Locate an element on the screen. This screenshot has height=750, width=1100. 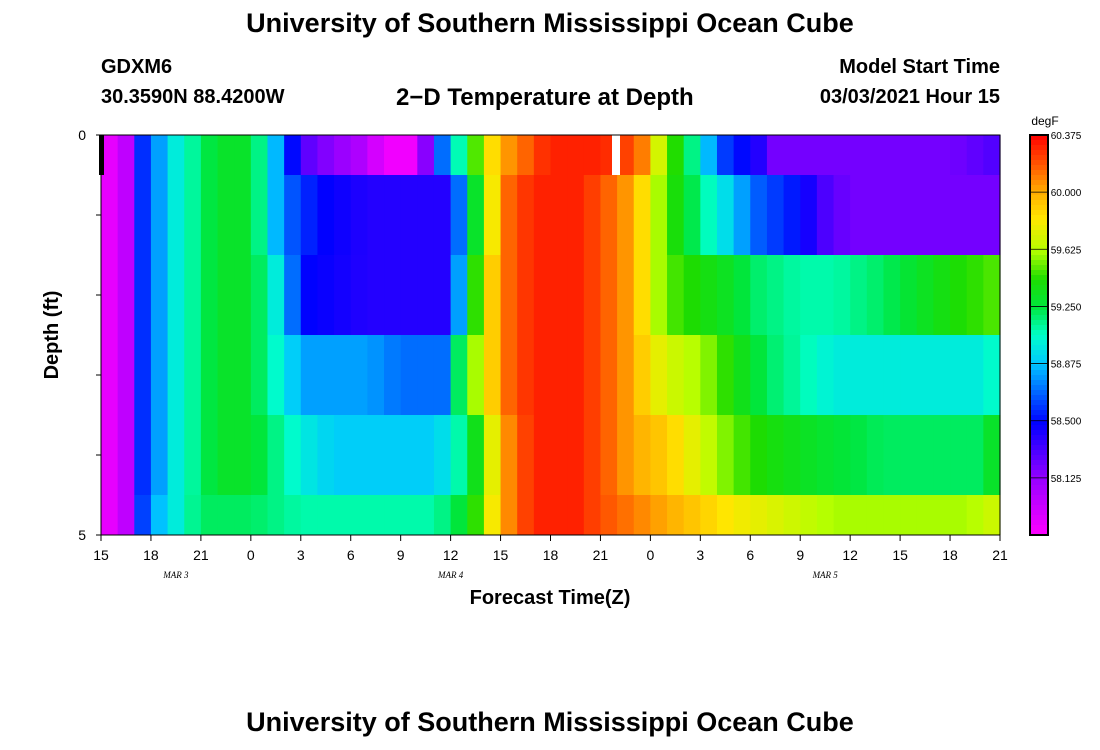
x-tick-label: 15 is located at coordinates (101, 555).